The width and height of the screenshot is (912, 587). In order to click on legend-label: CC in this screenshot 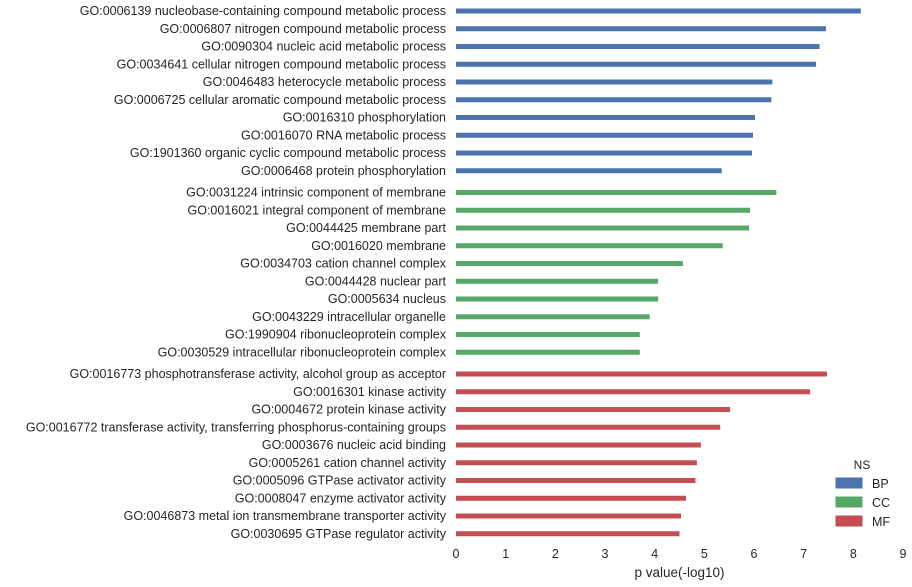, I will do `click(881, 503)`.